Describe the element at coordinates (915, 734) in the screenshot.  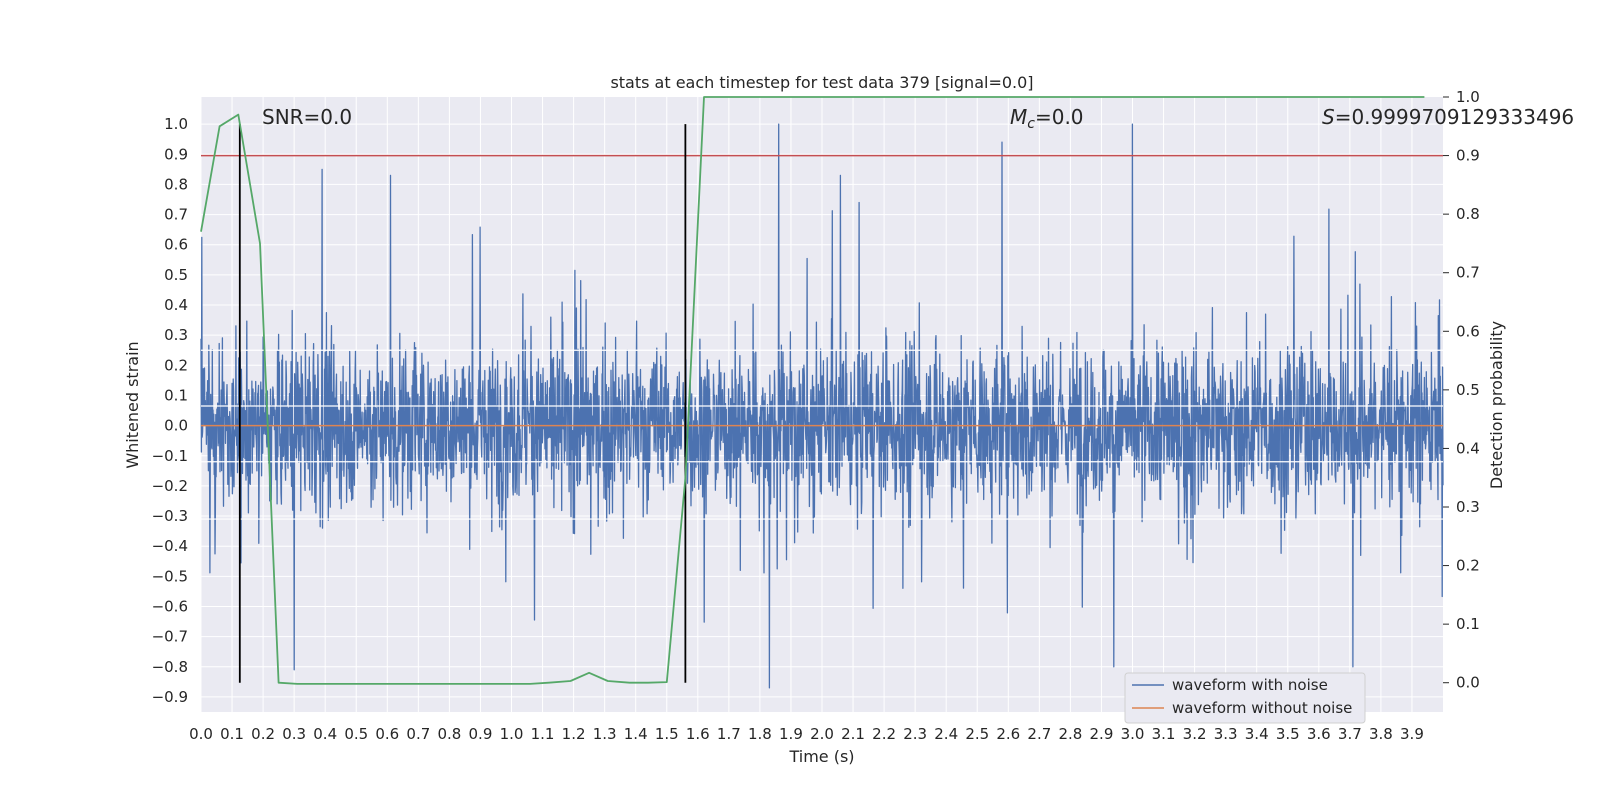
I see `x-tick-label: 2.3` at that location.